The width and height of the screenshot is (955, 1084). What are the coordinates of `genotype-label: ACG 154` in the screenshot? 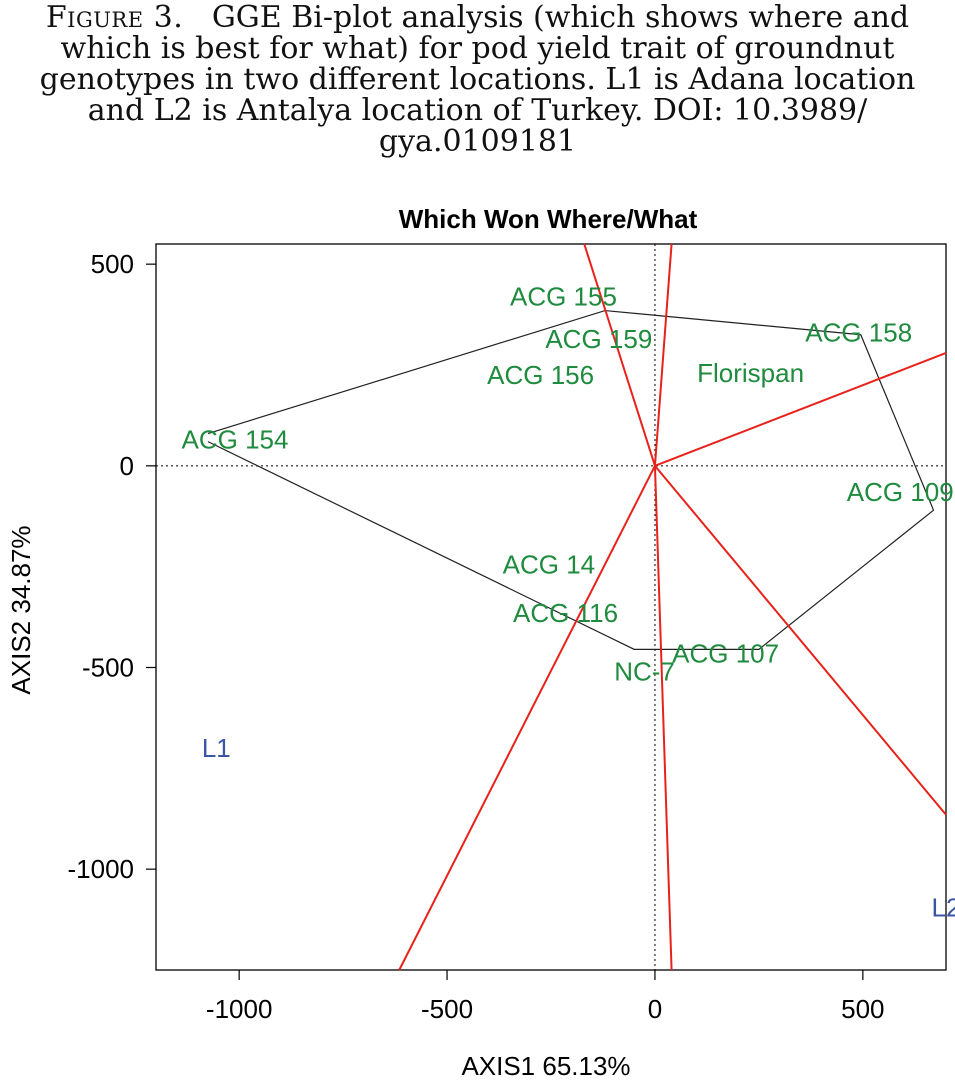 It's located at (235, 440).